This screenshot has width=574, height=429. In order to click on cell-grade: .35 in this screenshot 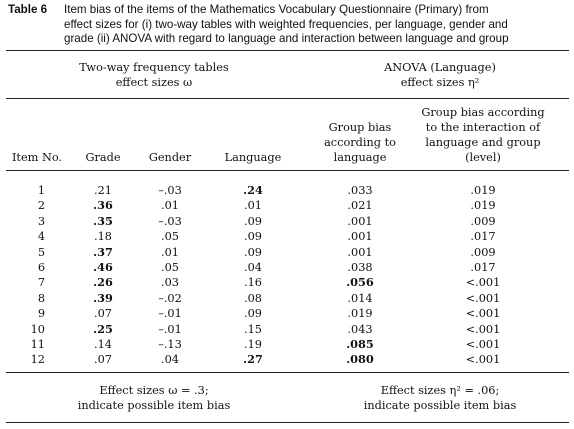, I will do `click(103, 220)`.